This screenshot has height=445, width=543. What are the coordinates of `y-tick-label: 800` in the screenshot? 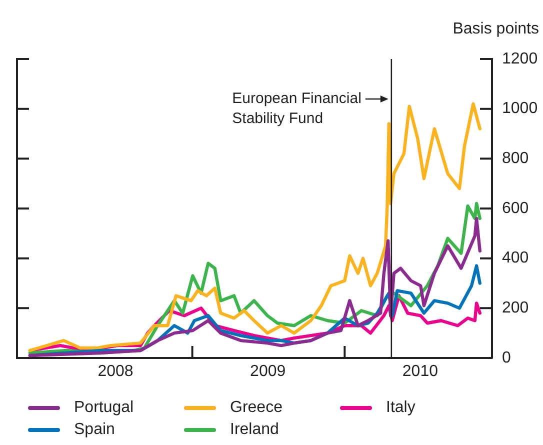 It's located at (515, 159).